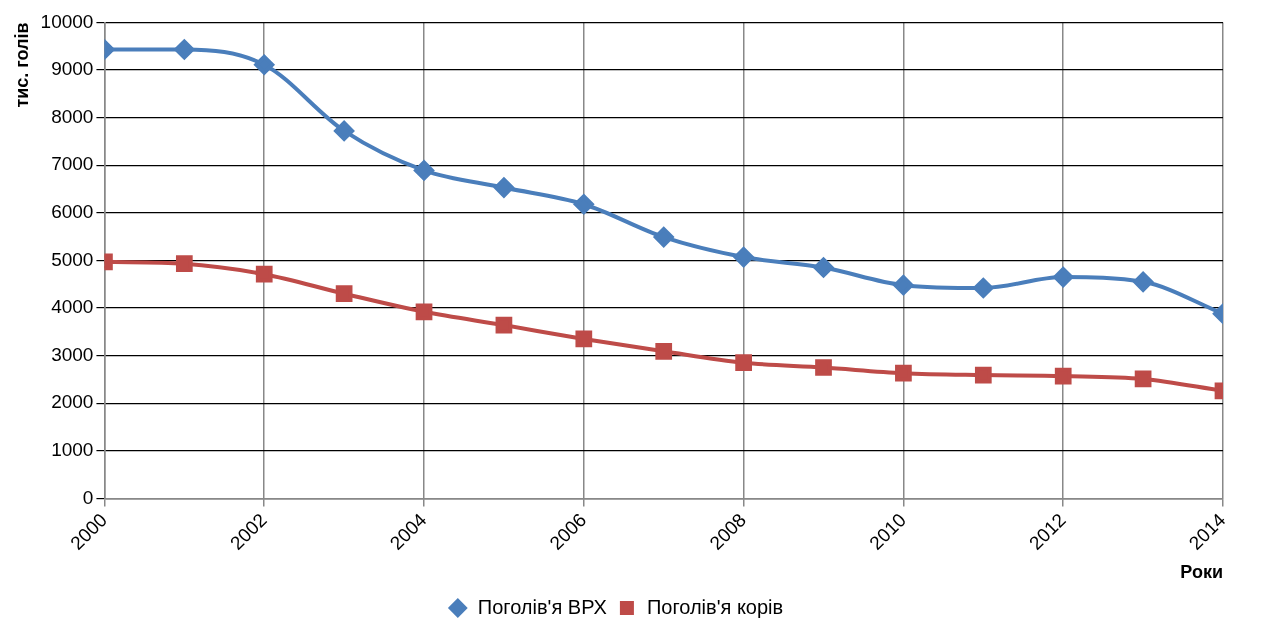  Describe the element at coordinates (67, 21) in the screenshot. I see `y-tick-label: 10000` at that location.